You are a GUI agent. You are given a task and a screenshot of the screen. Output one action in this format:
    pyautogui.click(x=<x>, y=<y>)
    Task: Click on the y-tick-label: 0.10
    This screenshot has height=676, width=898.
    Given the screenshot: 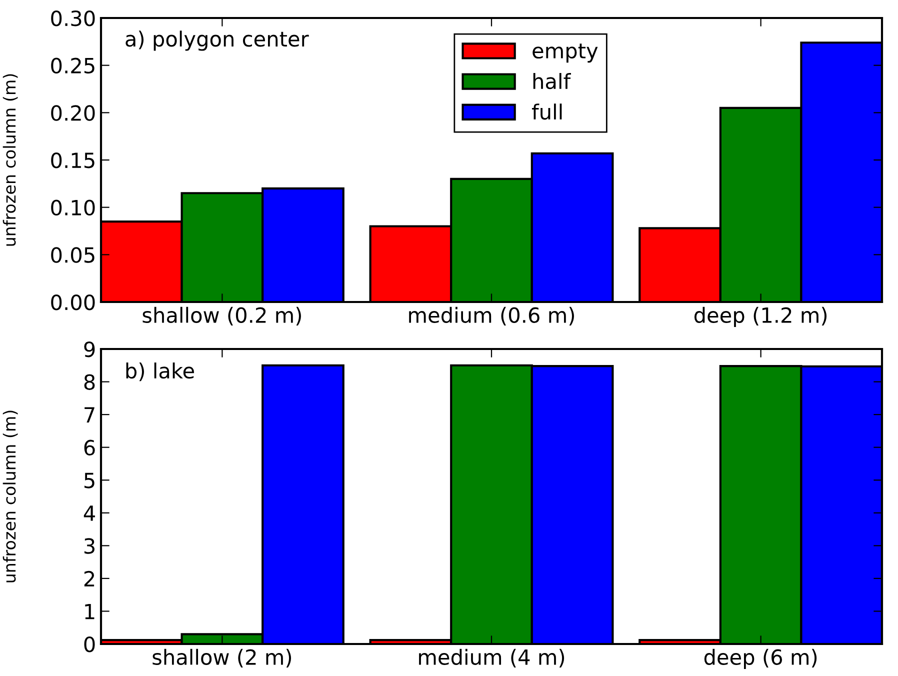 What is the action you would take?
    pyautogui.click(x=73, y=208)
    